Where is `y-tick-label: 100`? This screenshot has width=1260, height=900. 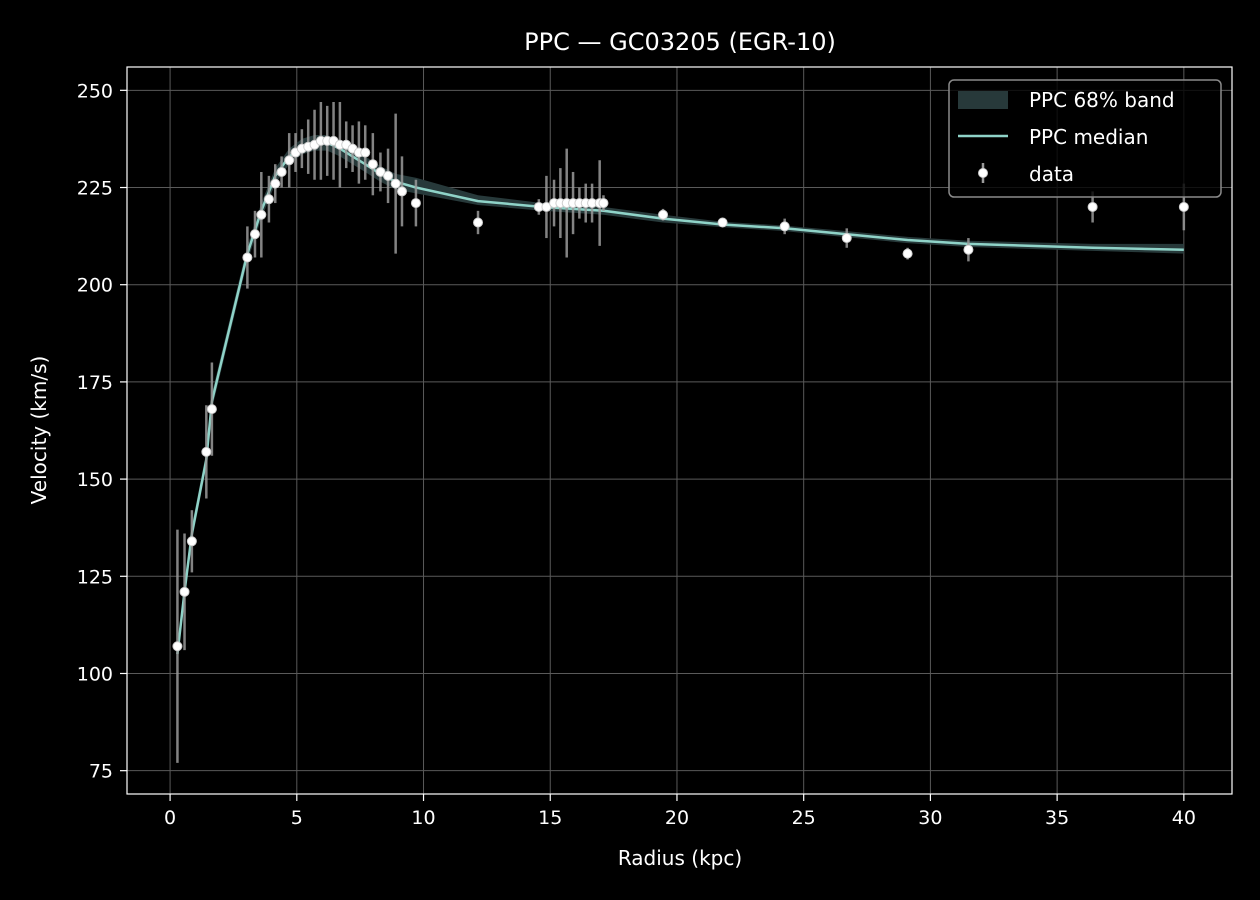
y-tick-label: 100 is located at coordinates (95, 674).